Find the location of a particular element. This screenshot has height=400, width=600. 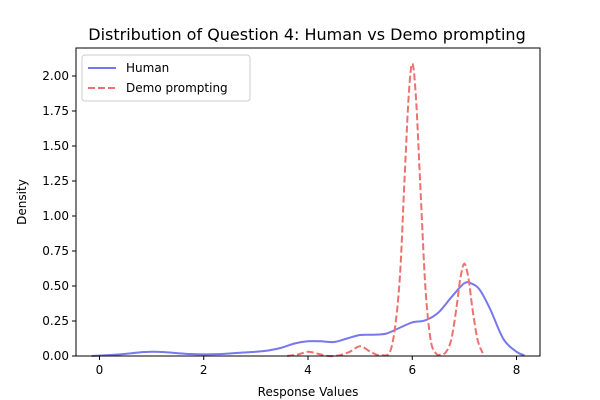

y-tick-label: 2.00 is located at coordinates (55, 76).